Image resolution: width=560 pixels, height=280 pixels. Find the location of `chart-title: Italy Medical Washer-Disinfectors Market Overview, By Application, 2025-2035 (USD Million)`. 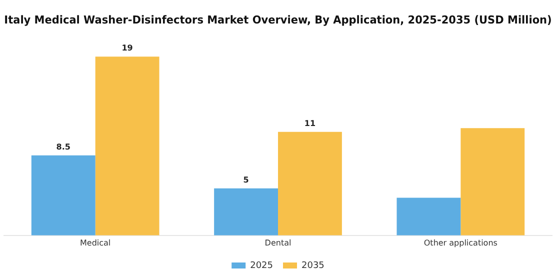

chart-title: Italy Medical Washer-Disinfectors Market Overview, By Application, 2025-2035 (USD Million) is located at coordinates (278, 20).